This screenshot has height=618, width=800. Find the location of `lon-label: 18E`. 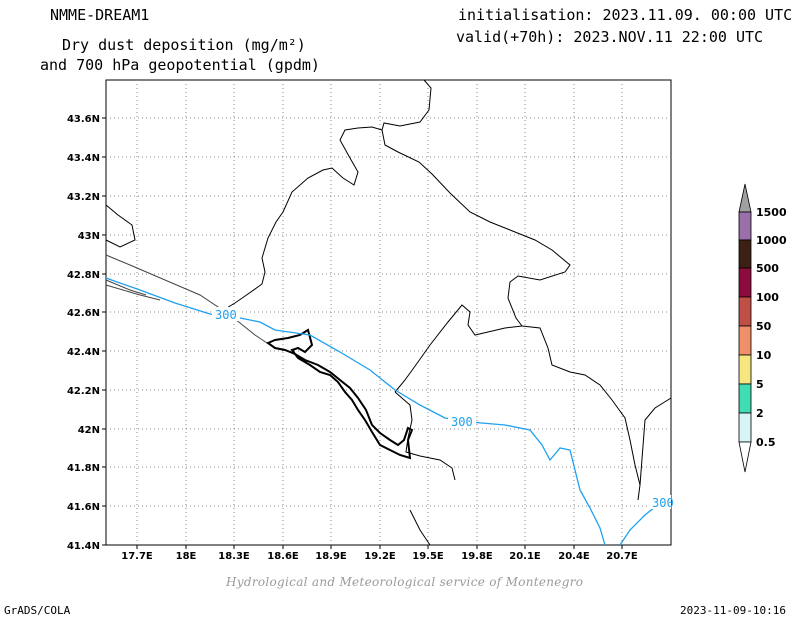

lon-label: 18E is located at coordinates (186, 556).